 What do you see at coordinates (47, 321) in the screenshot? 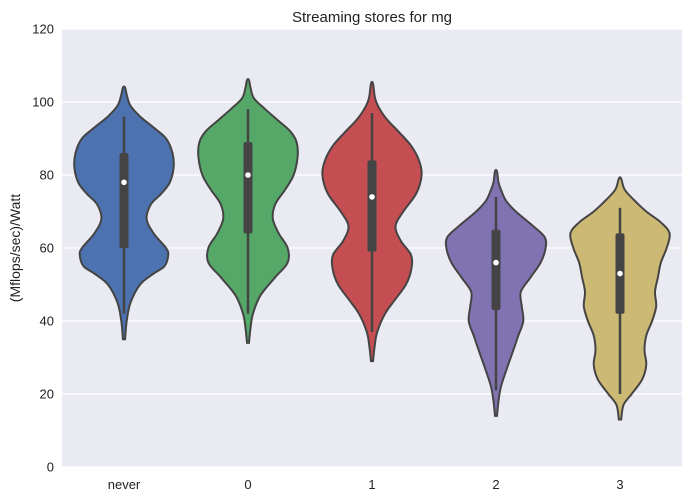
I see `y-tick-label: 40` at bounding box center [47, 321].